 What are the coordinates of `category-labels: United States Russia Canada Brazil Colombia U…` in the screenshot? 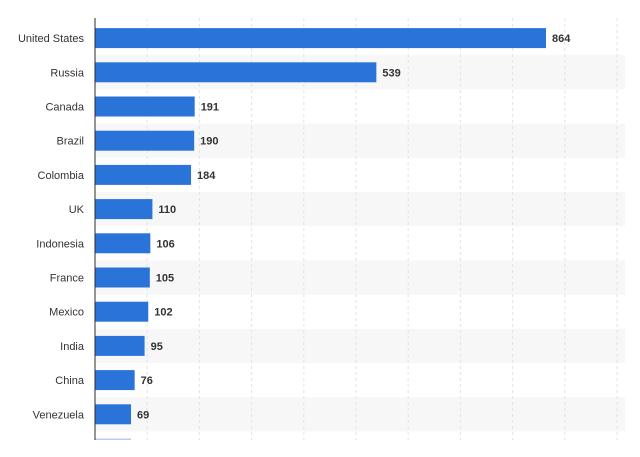 It's located at (51, 227).